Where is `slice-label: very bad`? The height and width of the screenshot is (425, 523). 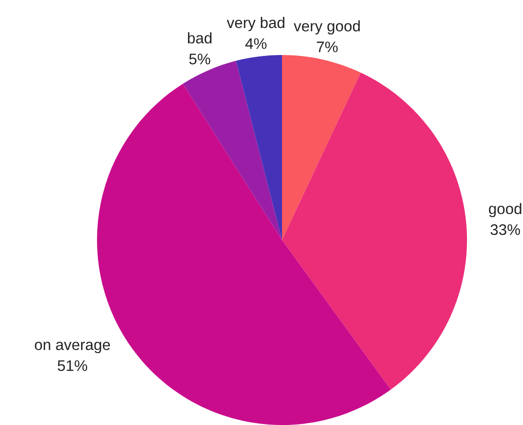 slice-label: very bad is located at coordinates (255, 24).